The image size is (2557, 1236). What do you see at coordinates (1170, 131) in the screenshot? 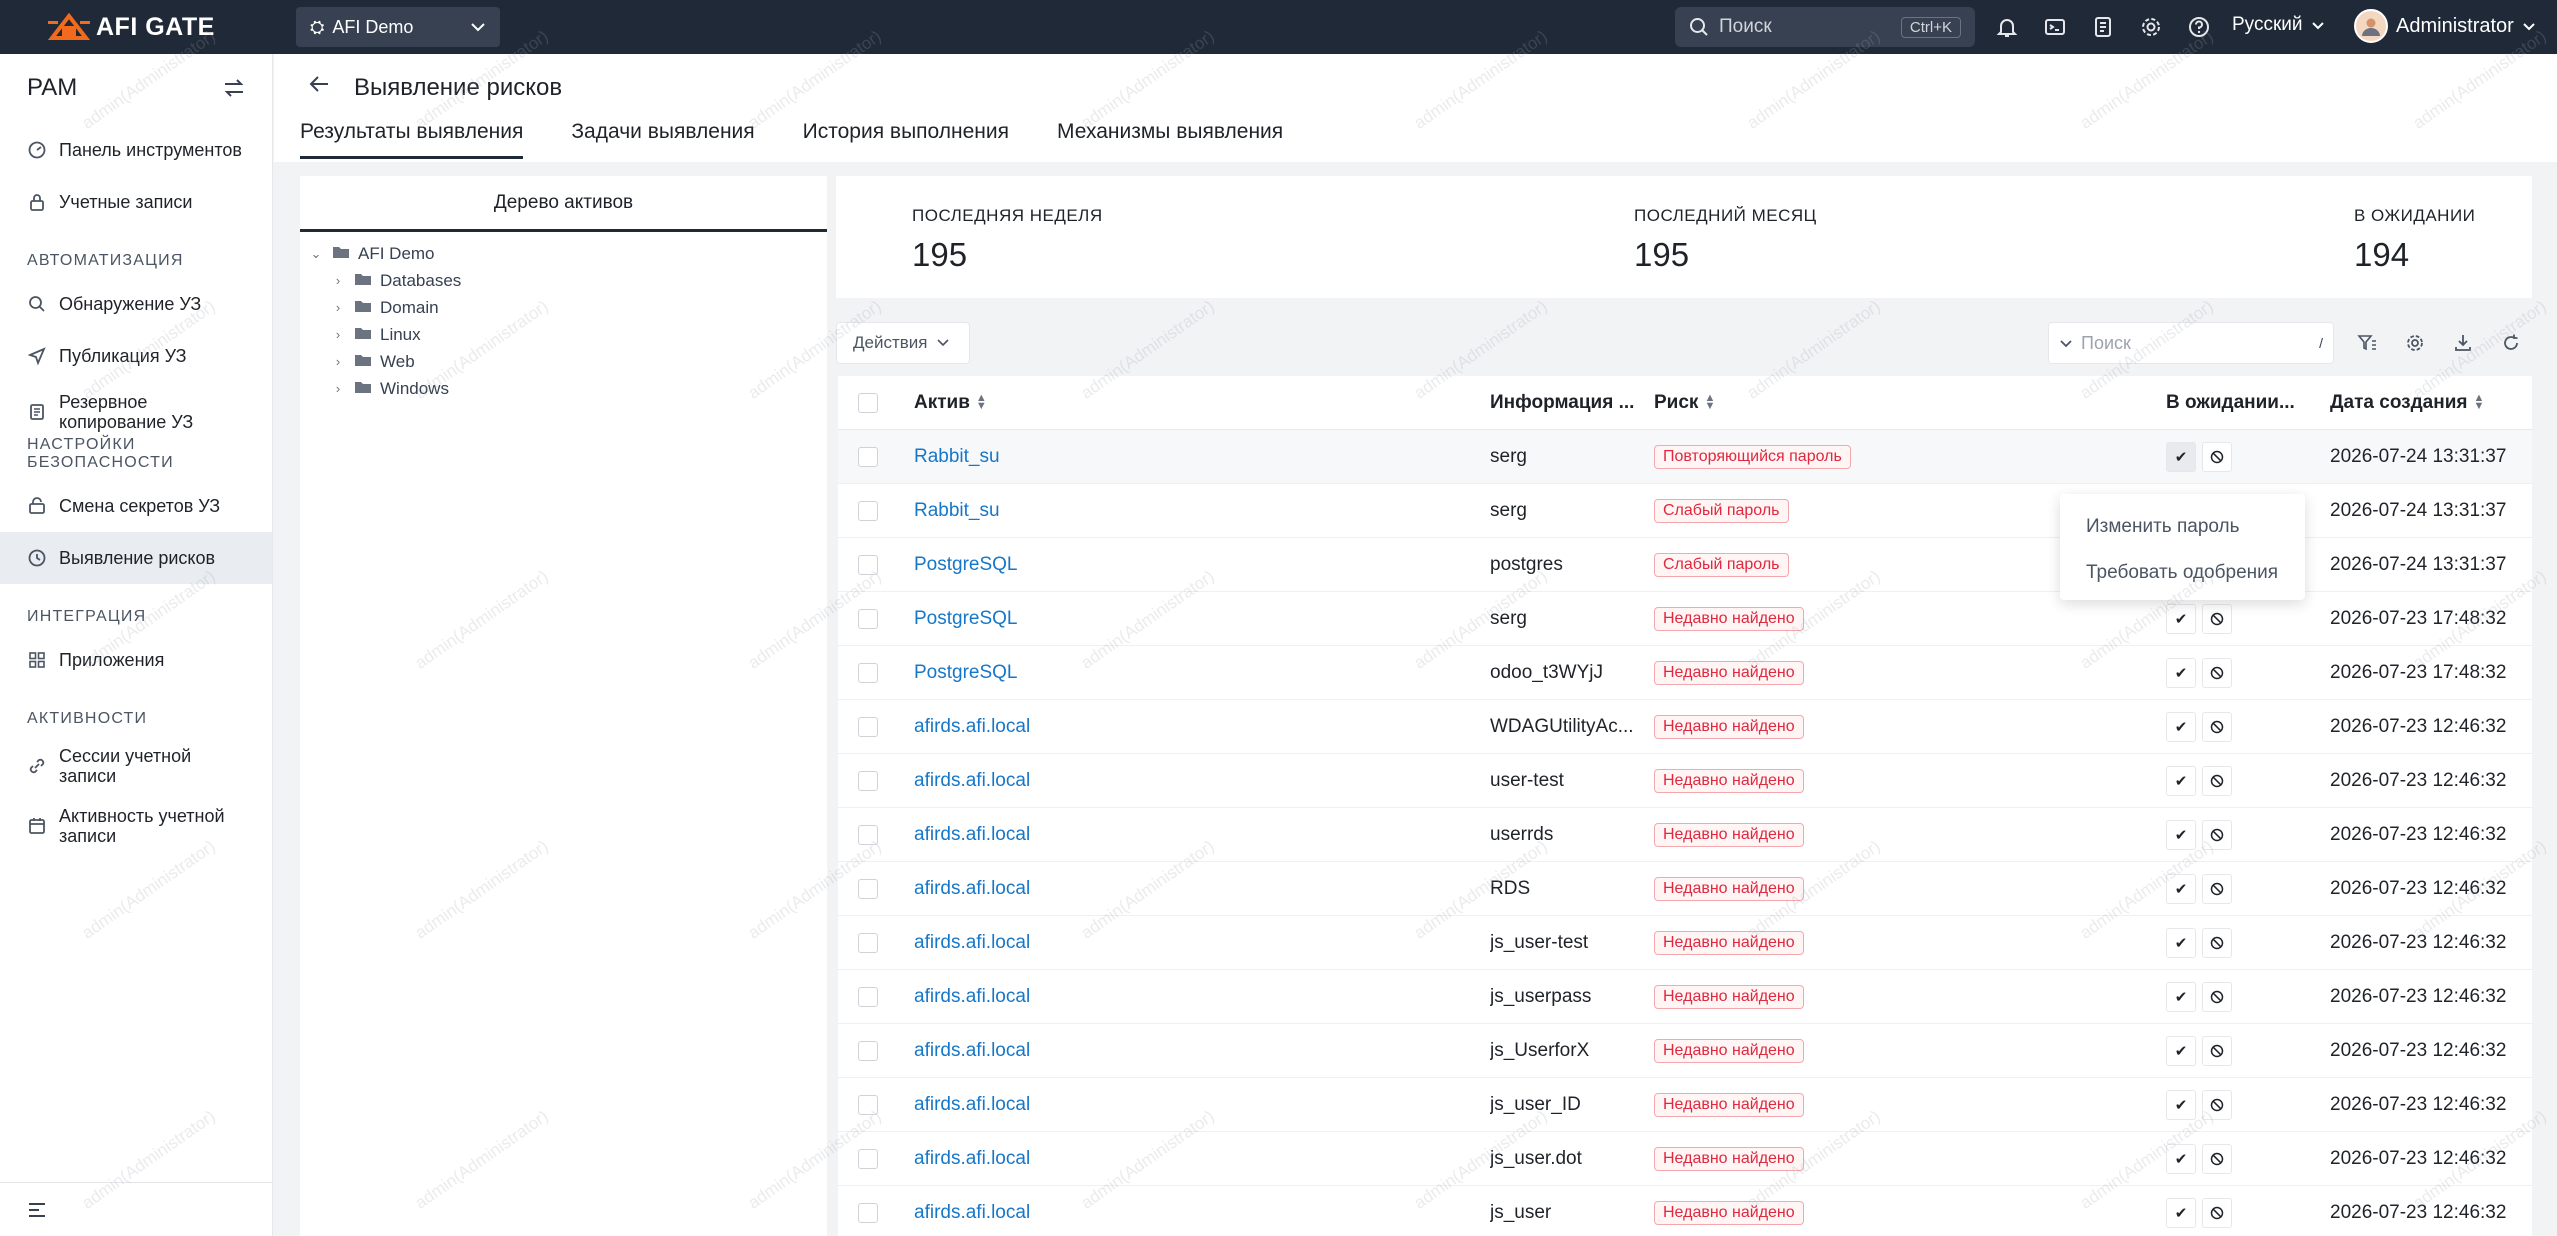
I see `tab-detection-engines: Механизмы выявления` at bounding box center [1170, 131].